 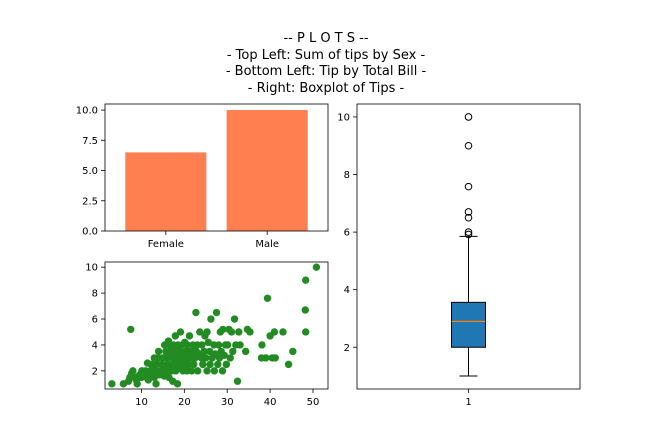 What do you see at coordinates (267, 244) in the screenshot?
I see `x-tick-label: Male` at bounding box center [267, 244].